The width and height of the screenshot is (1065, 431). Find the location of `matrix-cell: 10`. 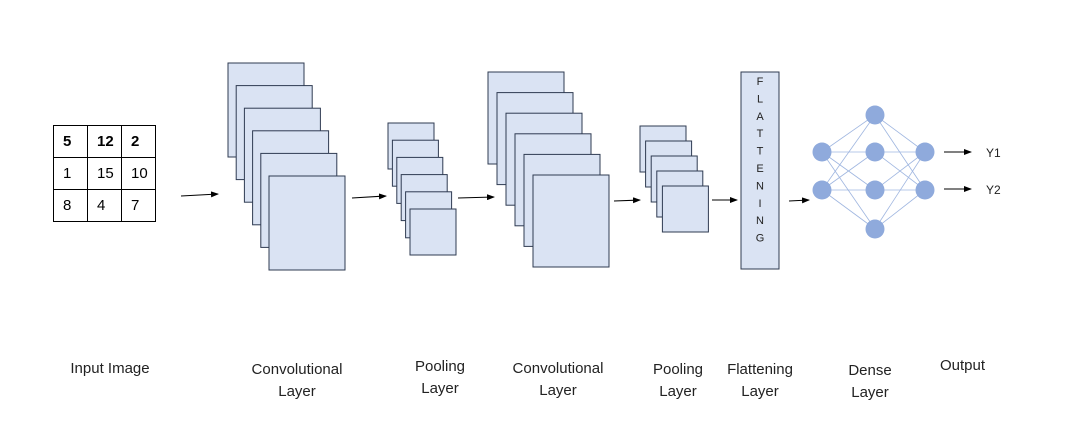

matrix-cell: 10 is located at coordinates (138, 173).